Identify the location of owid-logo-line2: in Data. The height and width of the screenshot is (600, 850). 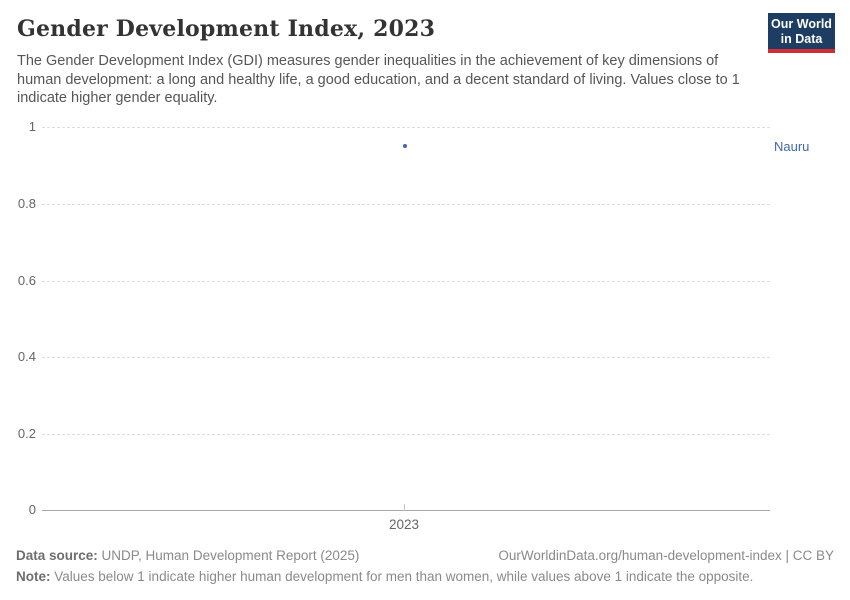
(801, 38).